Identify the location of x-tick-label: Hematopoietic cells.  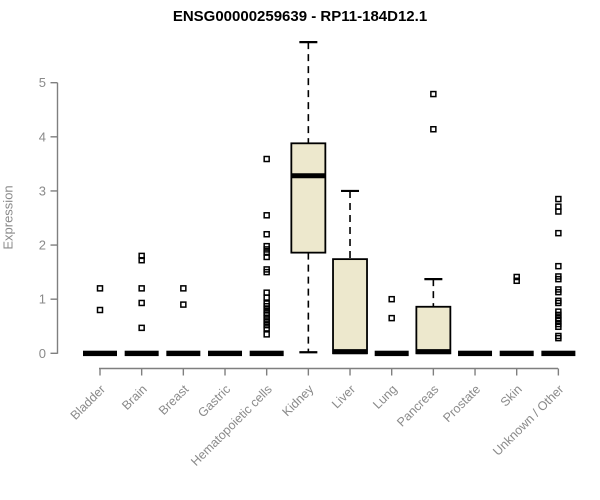
(231, 425).